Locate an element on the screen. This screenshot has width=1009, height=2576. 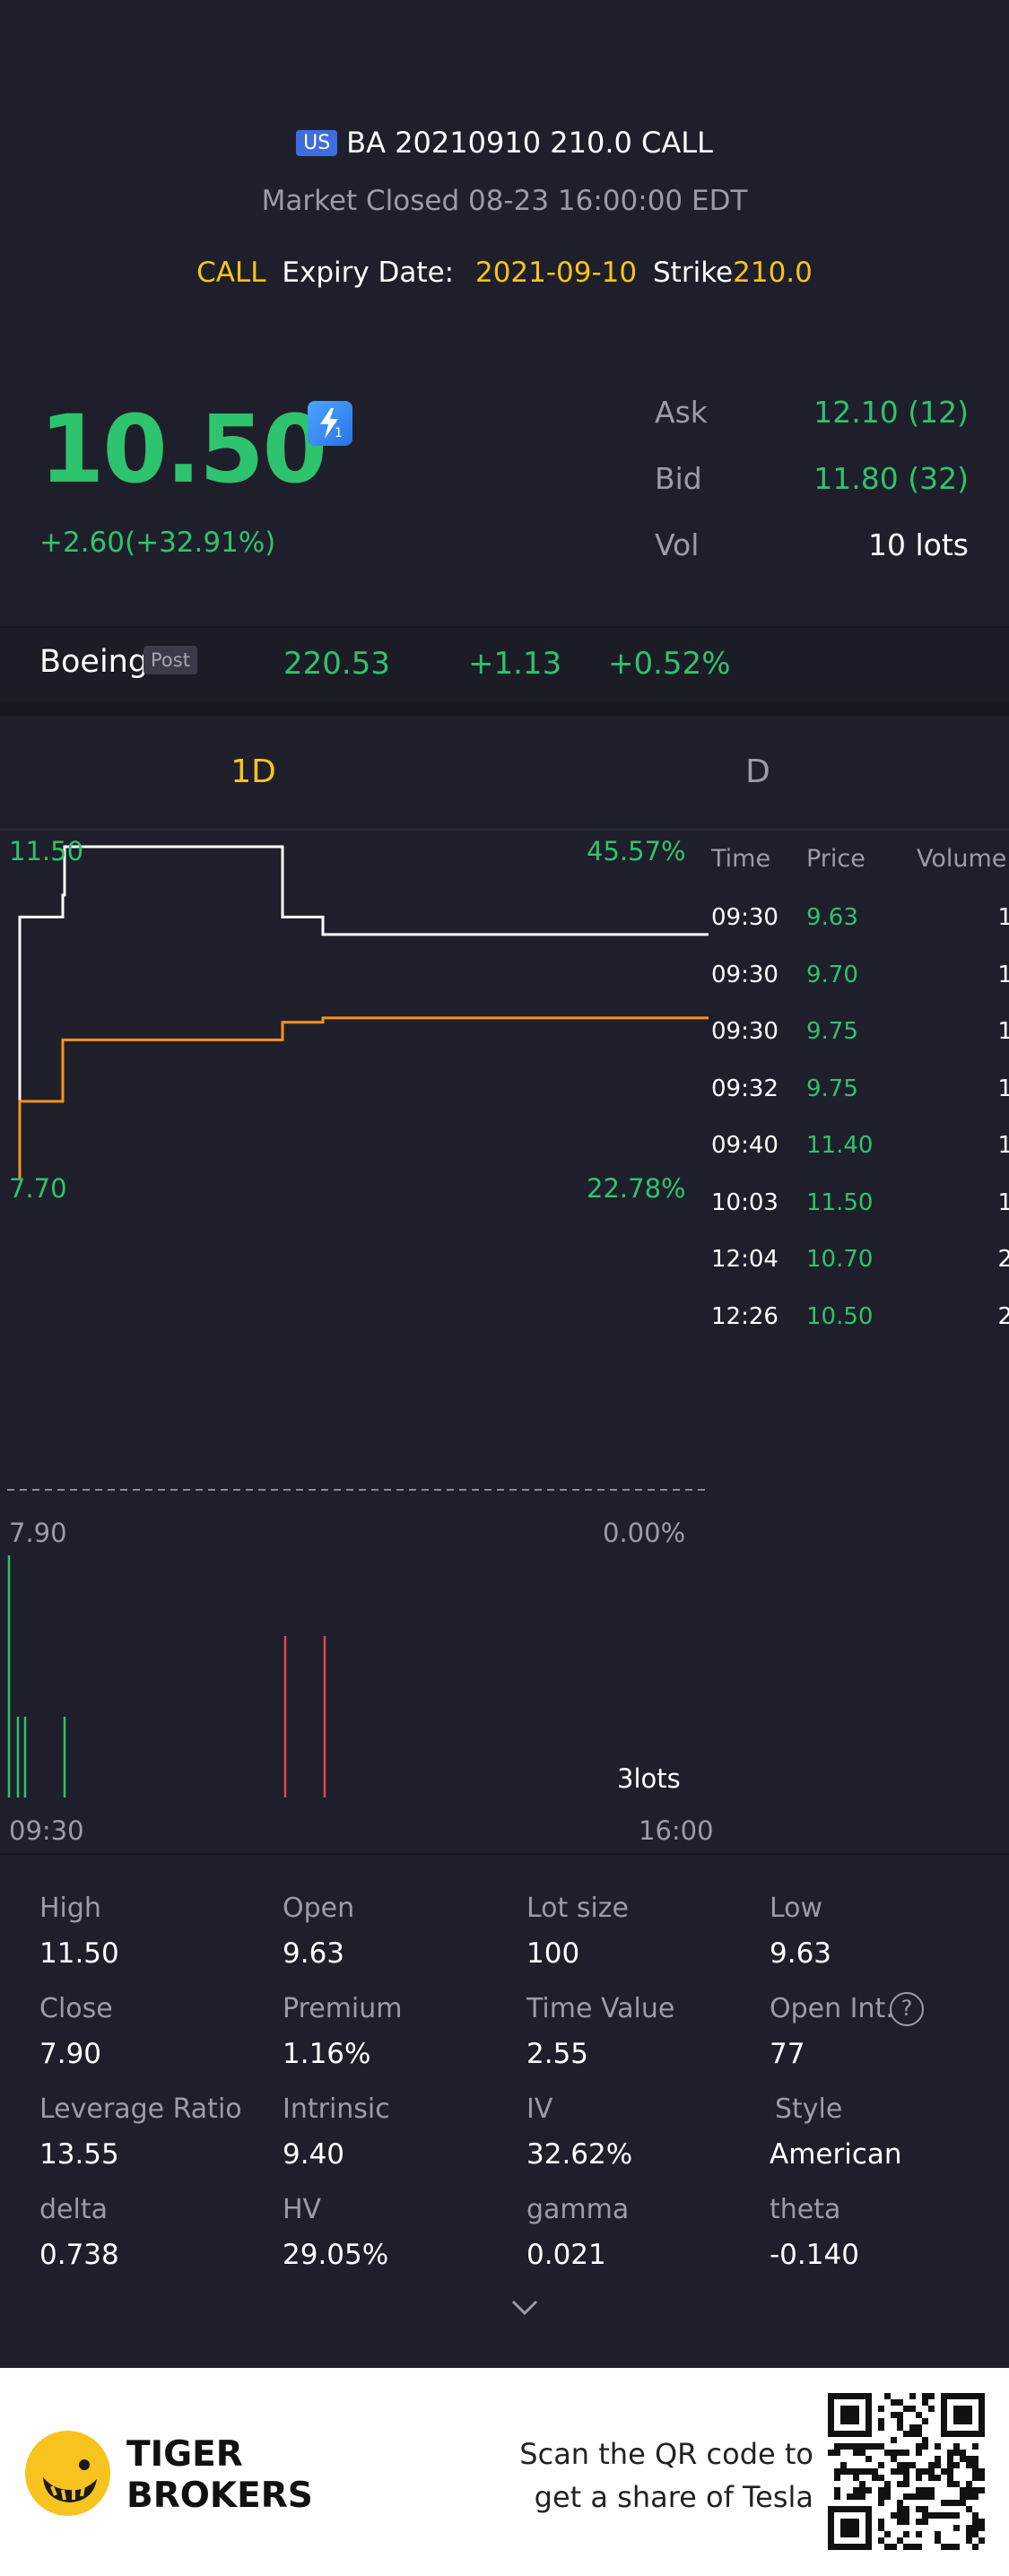
tiger-logo-icon is located at coordinates (67, 2473).